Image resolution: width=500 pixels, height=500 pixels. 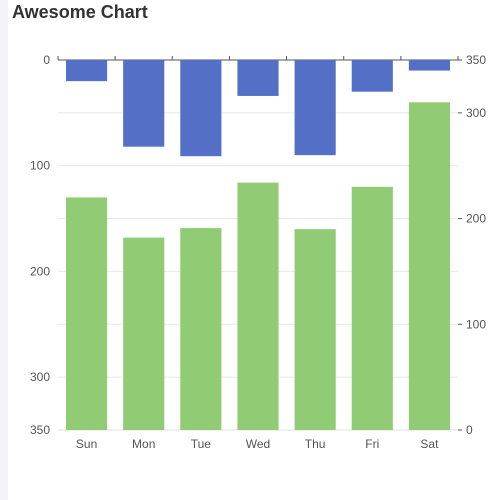 I want to click on category-axis-ticks: Sun Mon Tue Wed Thu Fri Sat, so click(x=257, y=444).